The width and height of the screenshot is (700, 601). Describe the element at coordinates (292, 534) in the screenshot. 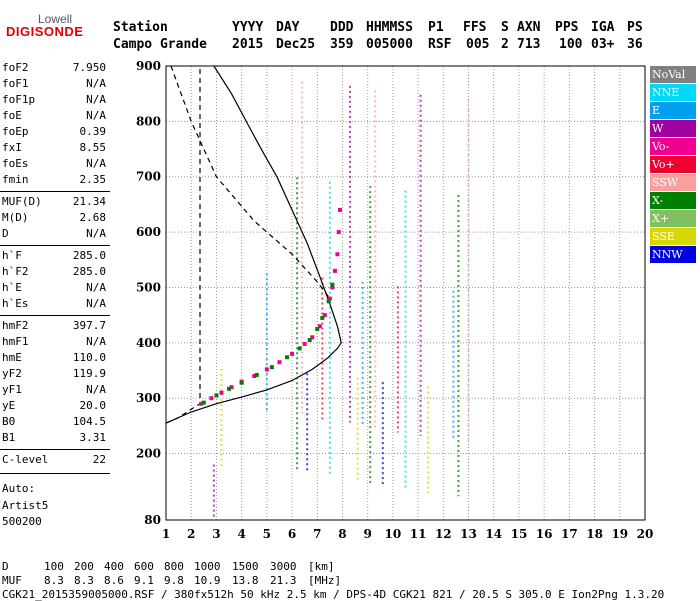

I see `x-tick-label: 6` at that location.